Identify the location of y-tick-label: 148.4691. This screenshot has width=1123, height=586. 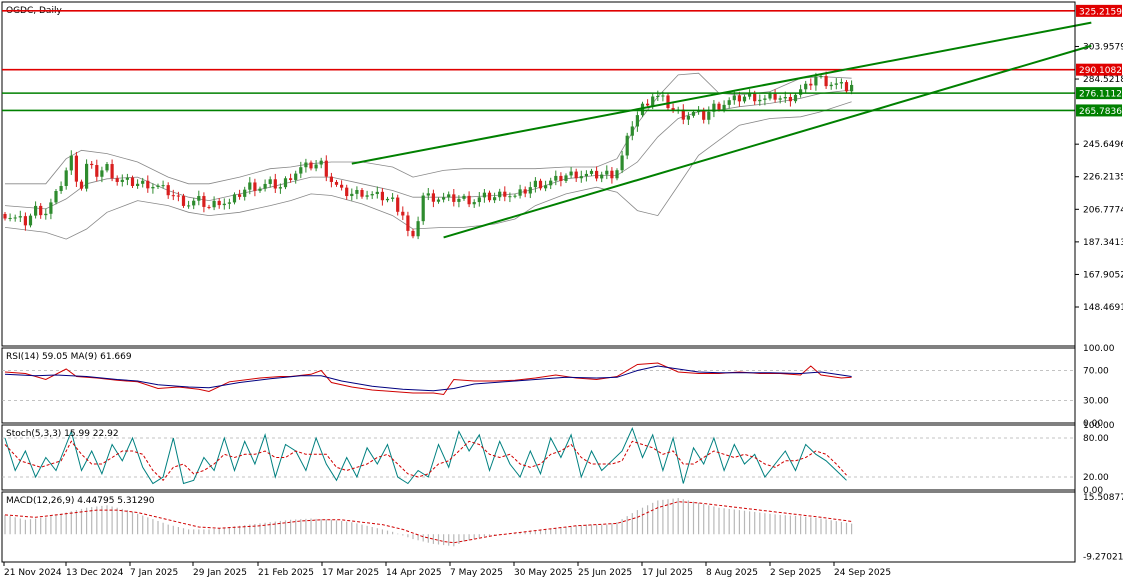
(1103, 308).